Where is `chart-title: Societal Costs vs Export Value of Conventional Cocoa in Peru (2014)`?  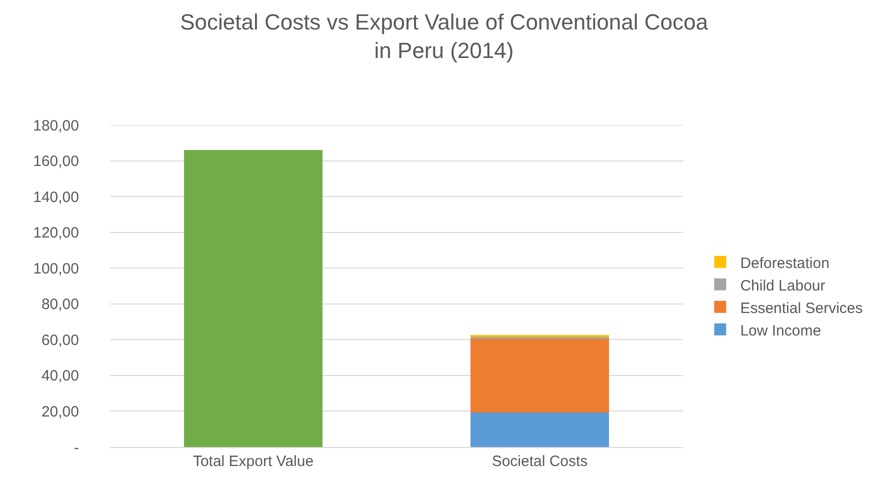 chart-title: Societal Costs vs Export Value of Conventional Cocoa in Peru (2014) is located at coordinates (444, 37).